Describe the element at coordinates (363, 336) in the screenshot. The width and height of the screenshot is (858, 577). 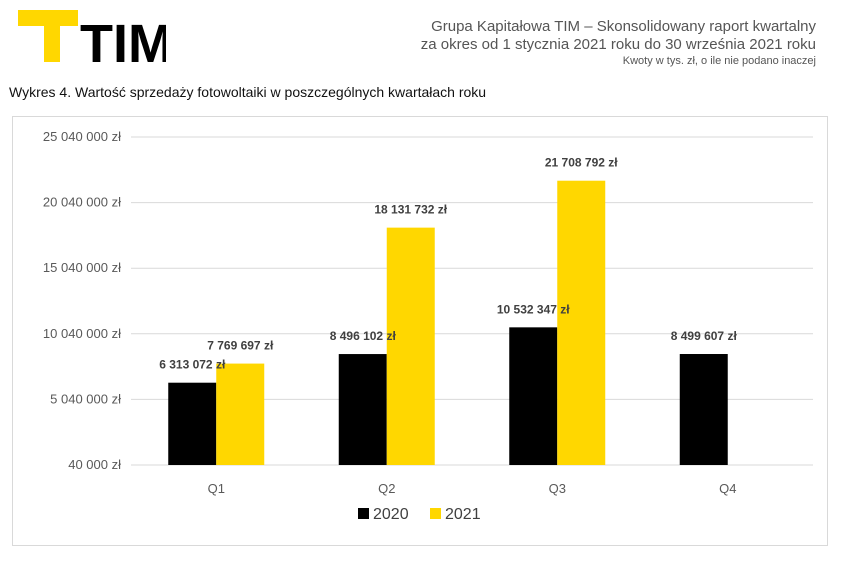
I see `data-label: 8 496 102 zł` at that location.